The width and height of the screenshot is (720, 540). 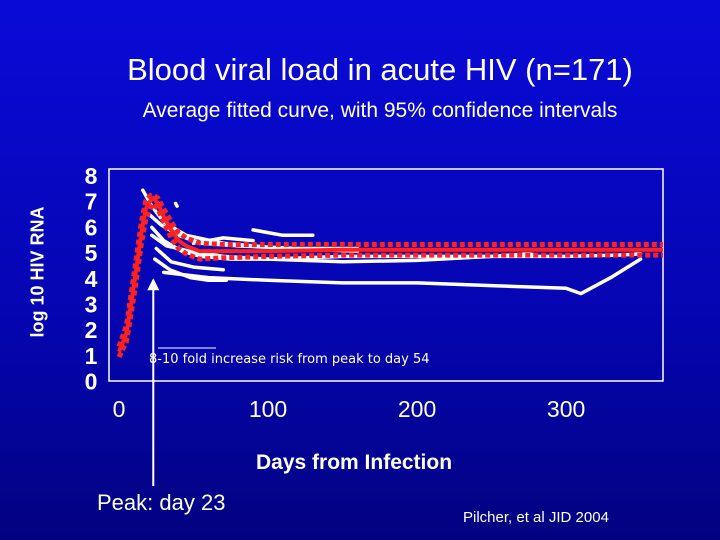 I want to click on peak-arrow-head, so click(x=153, y=284).